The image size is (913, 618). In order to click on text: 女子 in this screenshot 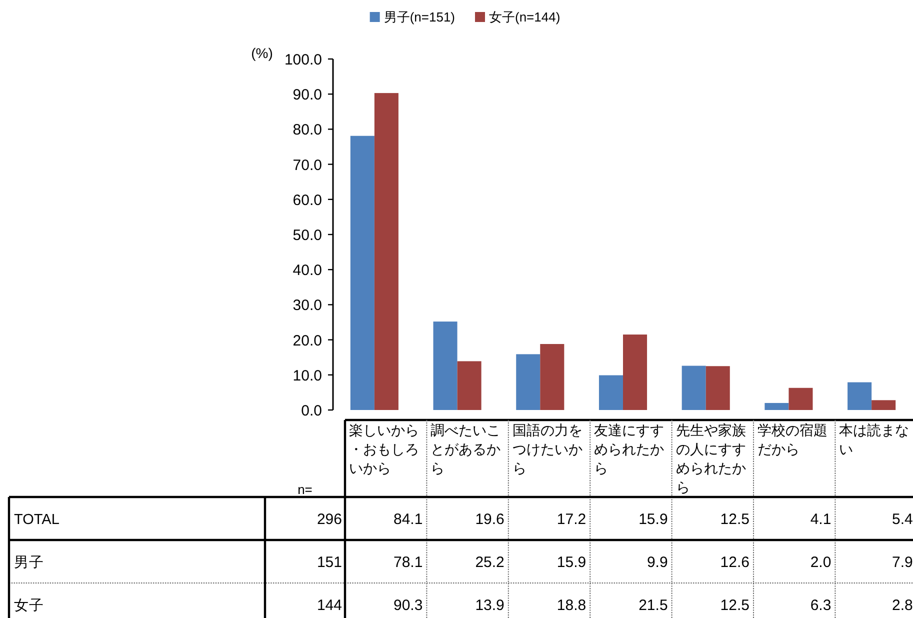, I will do `click(29, 606)`.